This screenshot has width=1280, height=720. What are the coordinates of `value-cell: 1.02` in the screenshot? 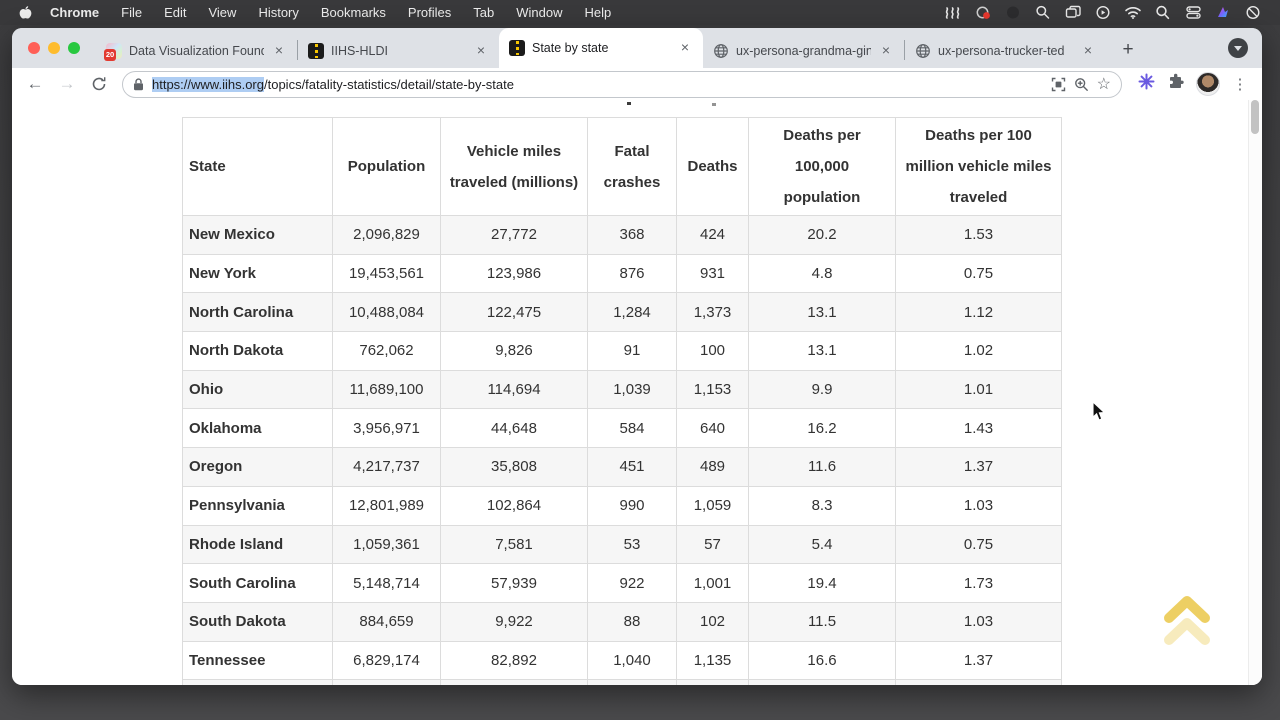 It's located at (978, 351).